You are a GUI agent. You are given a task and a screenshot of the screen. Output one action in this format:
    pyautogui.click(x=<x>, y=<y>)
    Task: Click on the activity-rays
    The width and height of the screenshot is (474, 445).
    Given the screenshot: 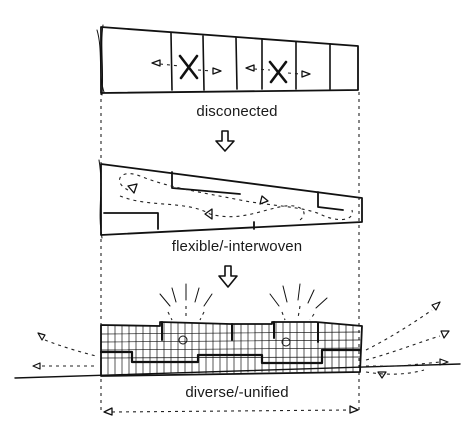 What is the action you would take?
    pyautogui.click(x=243, y=302)
    